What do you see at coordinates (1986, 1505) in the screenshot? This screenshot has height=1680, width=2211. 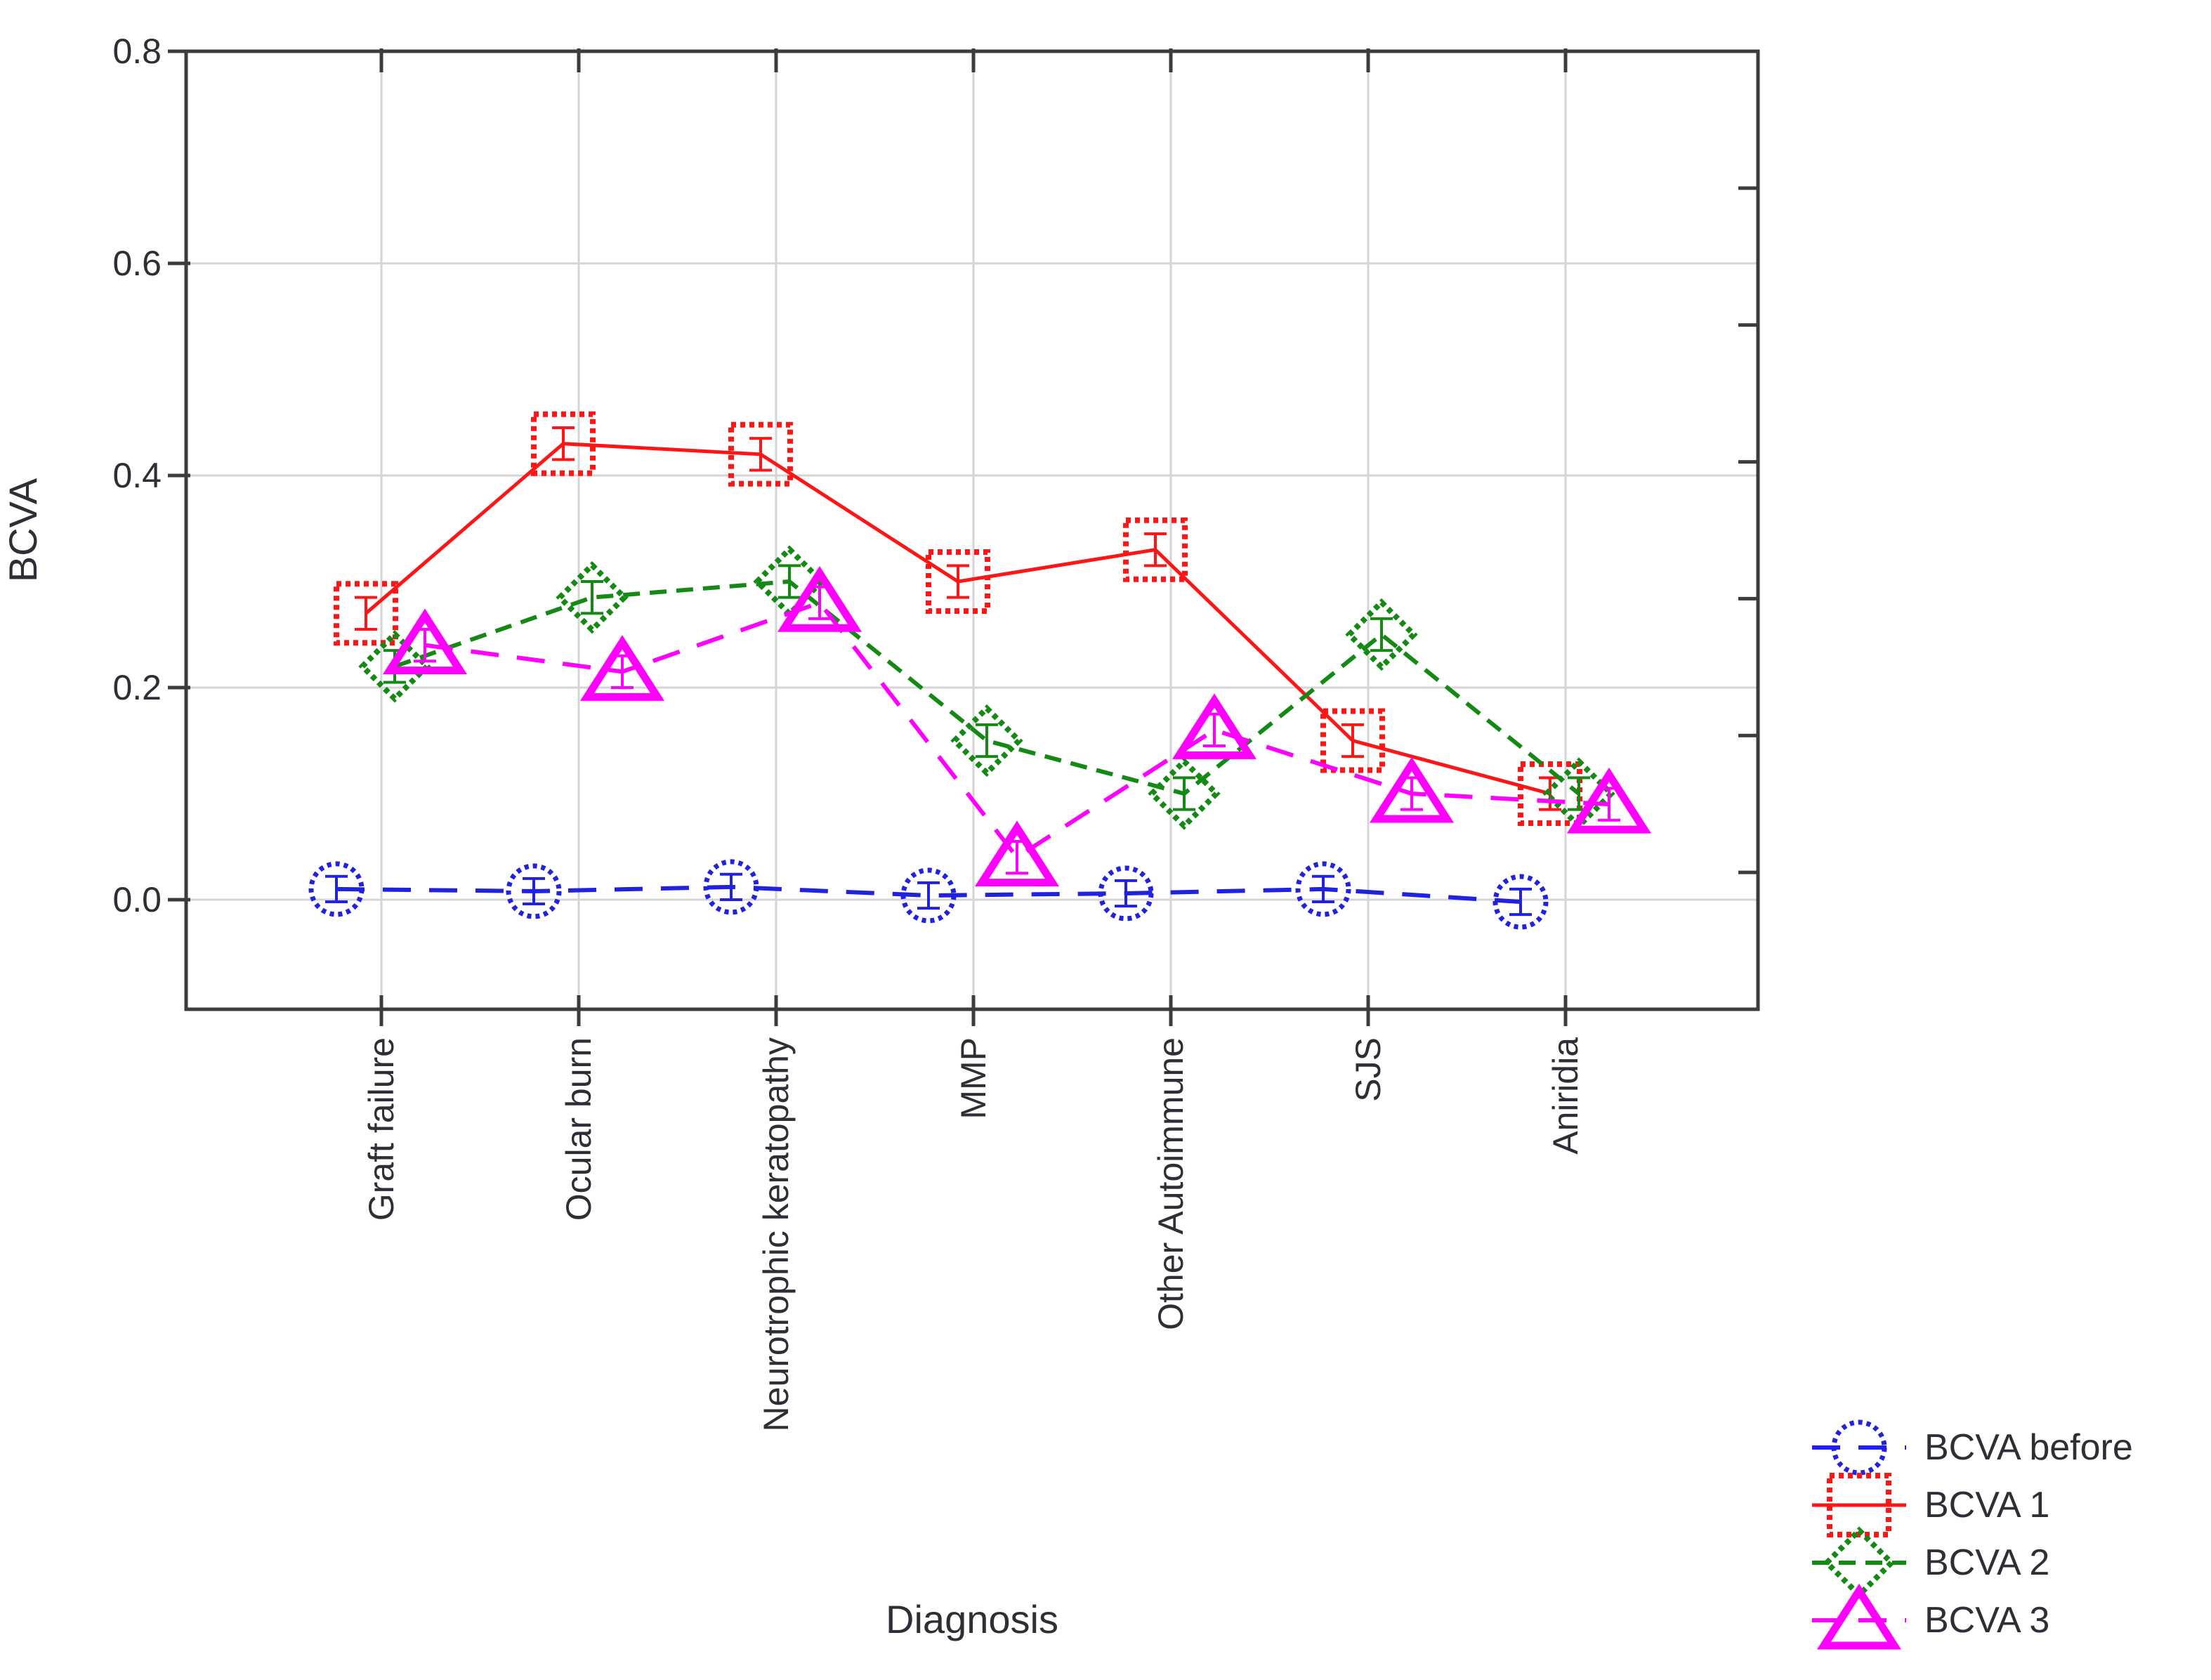 I see `legend-label: BCVA 1` at bounding box center [1986, 1505].